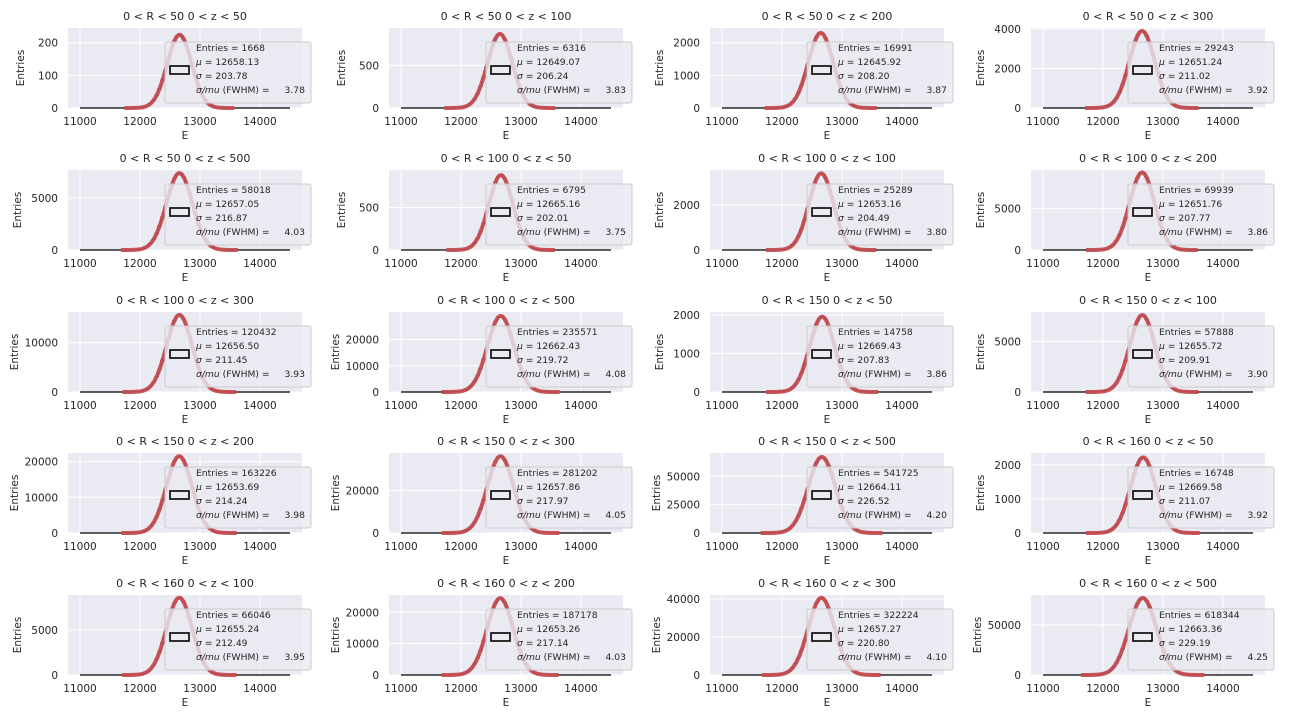 The width and height of the screenshot is (1296, 720). Describe the element at coordinates (557, 473) in the screenshot. I see `legend-entries: Entries = 281202` at that location.